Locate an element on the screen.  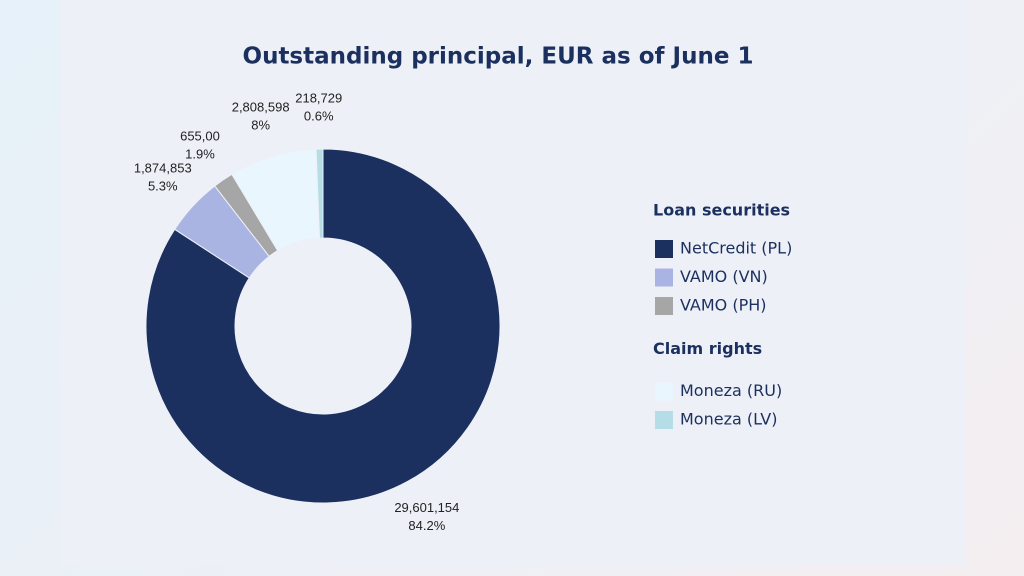
donut-slice is located at coordinates (319, 193).